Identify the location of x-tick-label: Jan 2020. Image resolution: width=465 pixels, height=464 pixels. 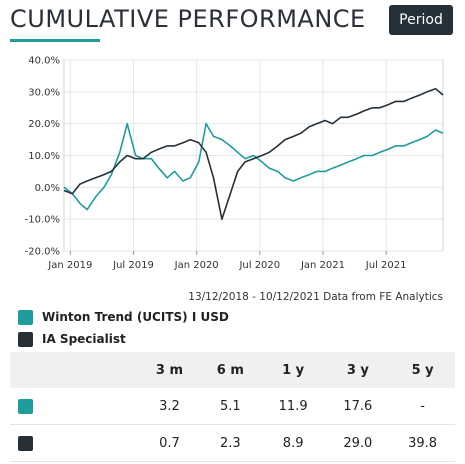
(196, 265).